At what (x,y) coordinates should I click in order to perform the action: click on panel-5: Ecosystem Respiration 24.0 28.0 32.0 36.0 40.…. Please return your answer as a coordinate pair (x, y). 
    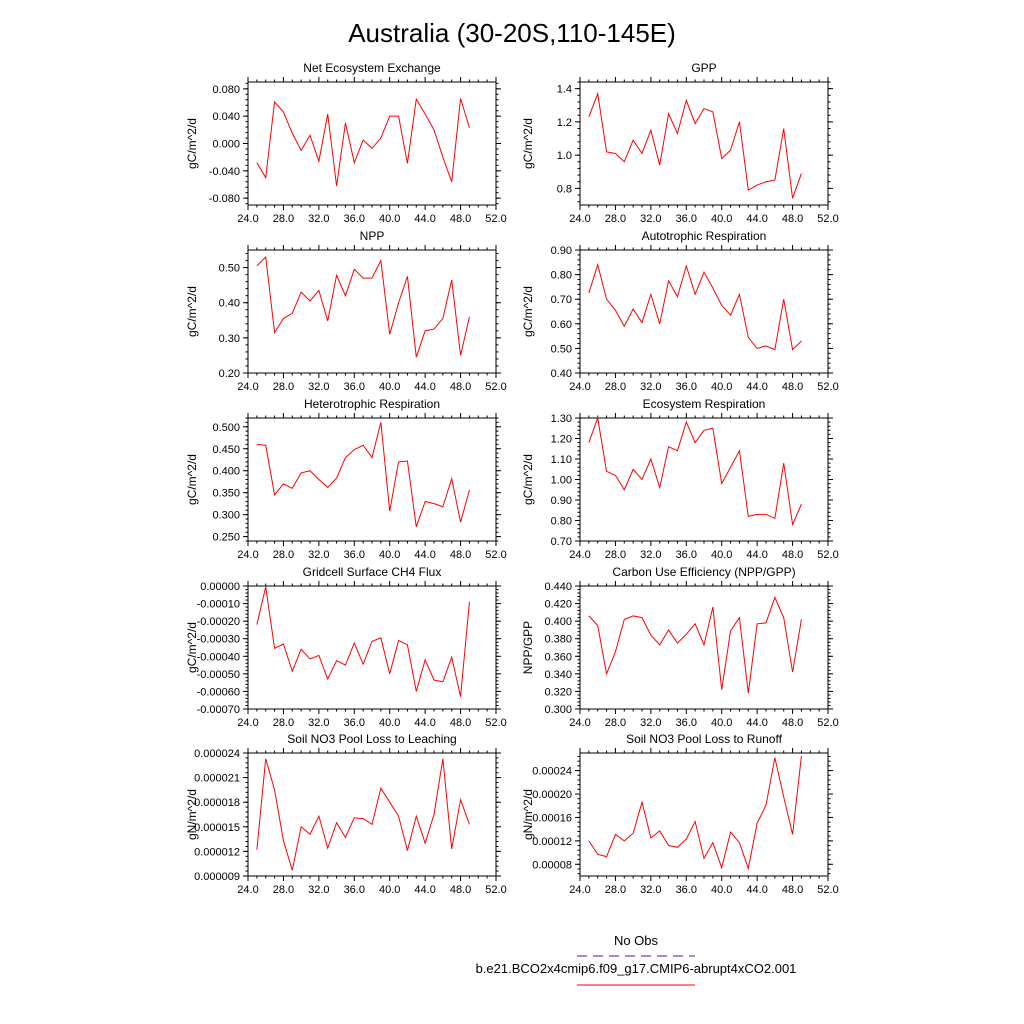
    Looking at the image, I should click on (680, 479).